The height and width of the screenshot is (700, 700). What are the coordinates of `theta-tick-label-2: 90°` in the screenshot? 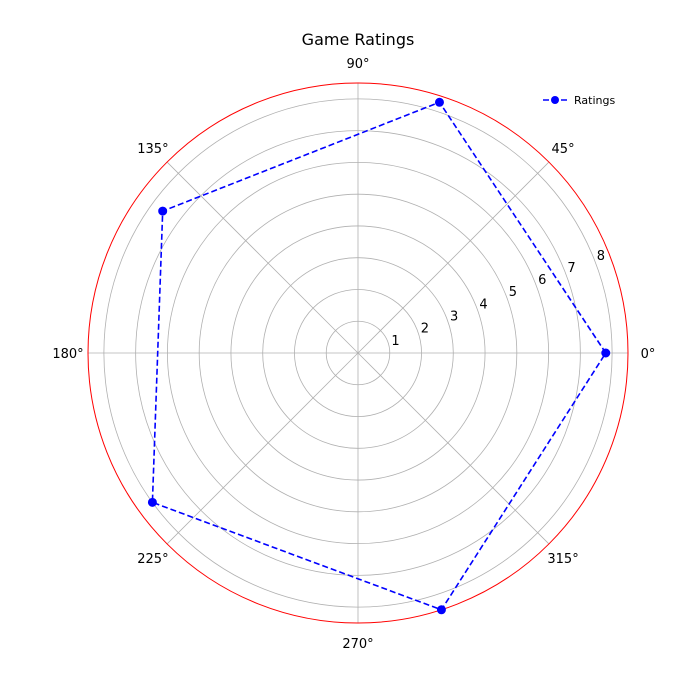 It's located at (357, 64).